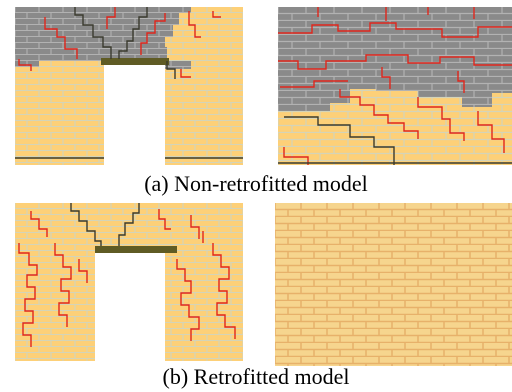 This screenshot has height=392, width=512. What do you see at coordinates (395, 59) in the screenshot?
I see `damaged-zone` at bounding box center [395, 59].